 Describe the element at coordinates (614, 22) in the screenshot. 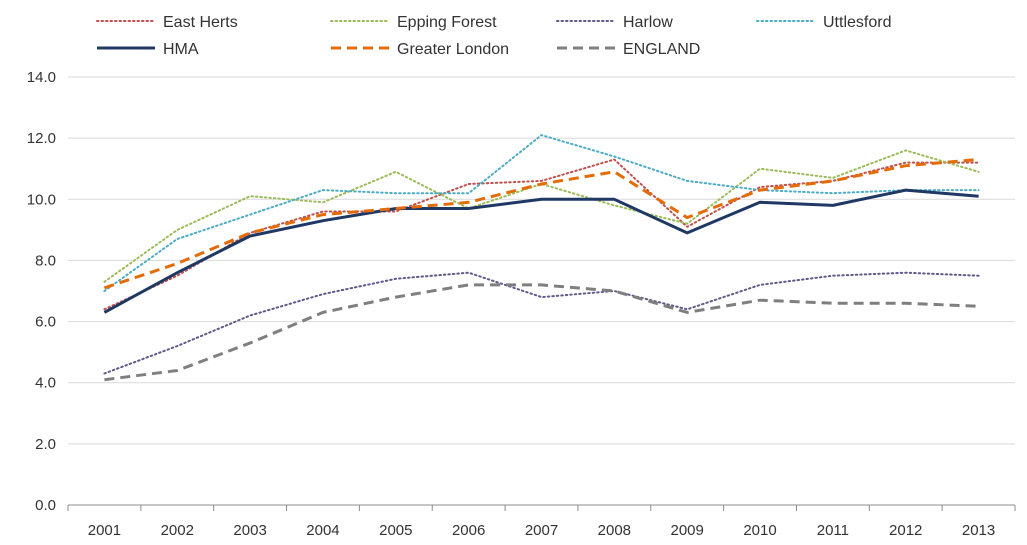

I see `legend-item: Harlow` at that location.